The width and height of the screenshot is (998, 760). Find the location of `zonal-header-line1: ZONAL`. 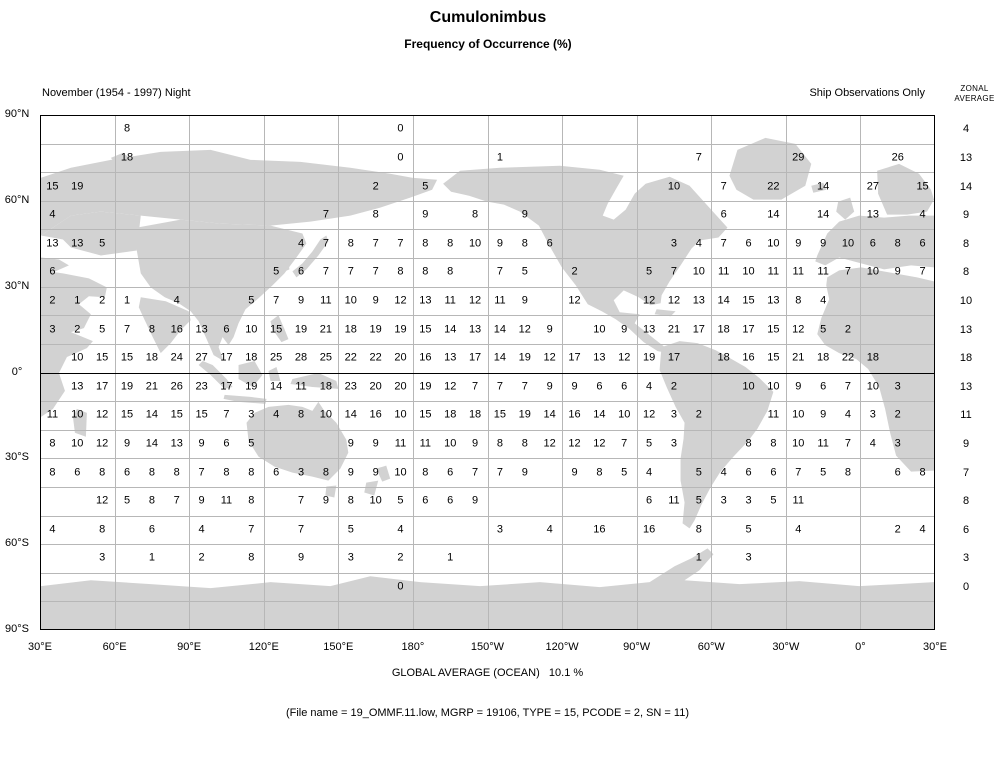

zonal-header-line1: ZONAL is located at coordinates (974, 88).